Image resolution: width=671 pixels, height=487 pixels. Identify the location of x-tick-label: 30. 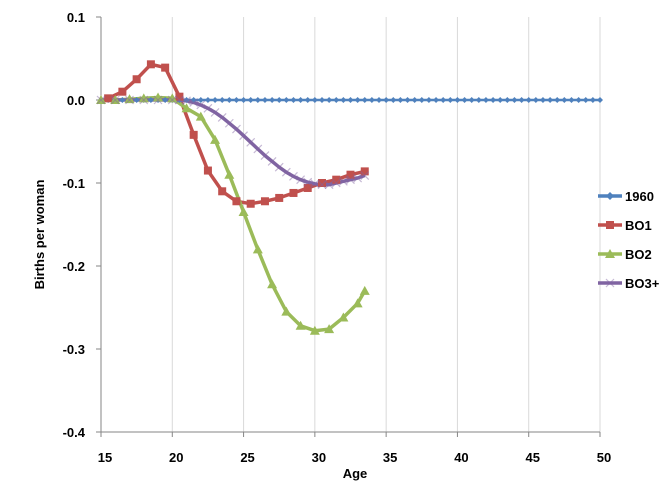
(319, 457).